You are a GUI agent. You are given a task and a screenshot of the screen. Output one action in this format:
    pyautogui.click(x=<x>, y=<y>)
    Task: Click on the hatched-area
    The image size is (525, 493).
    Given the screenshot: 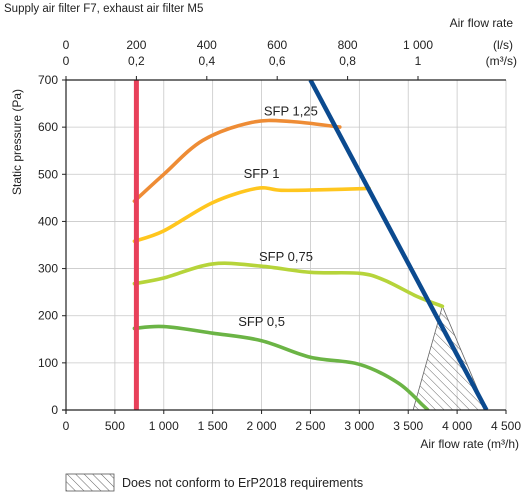 What is the action you would take?
    pyautogui.click(x=449, y=357)
    